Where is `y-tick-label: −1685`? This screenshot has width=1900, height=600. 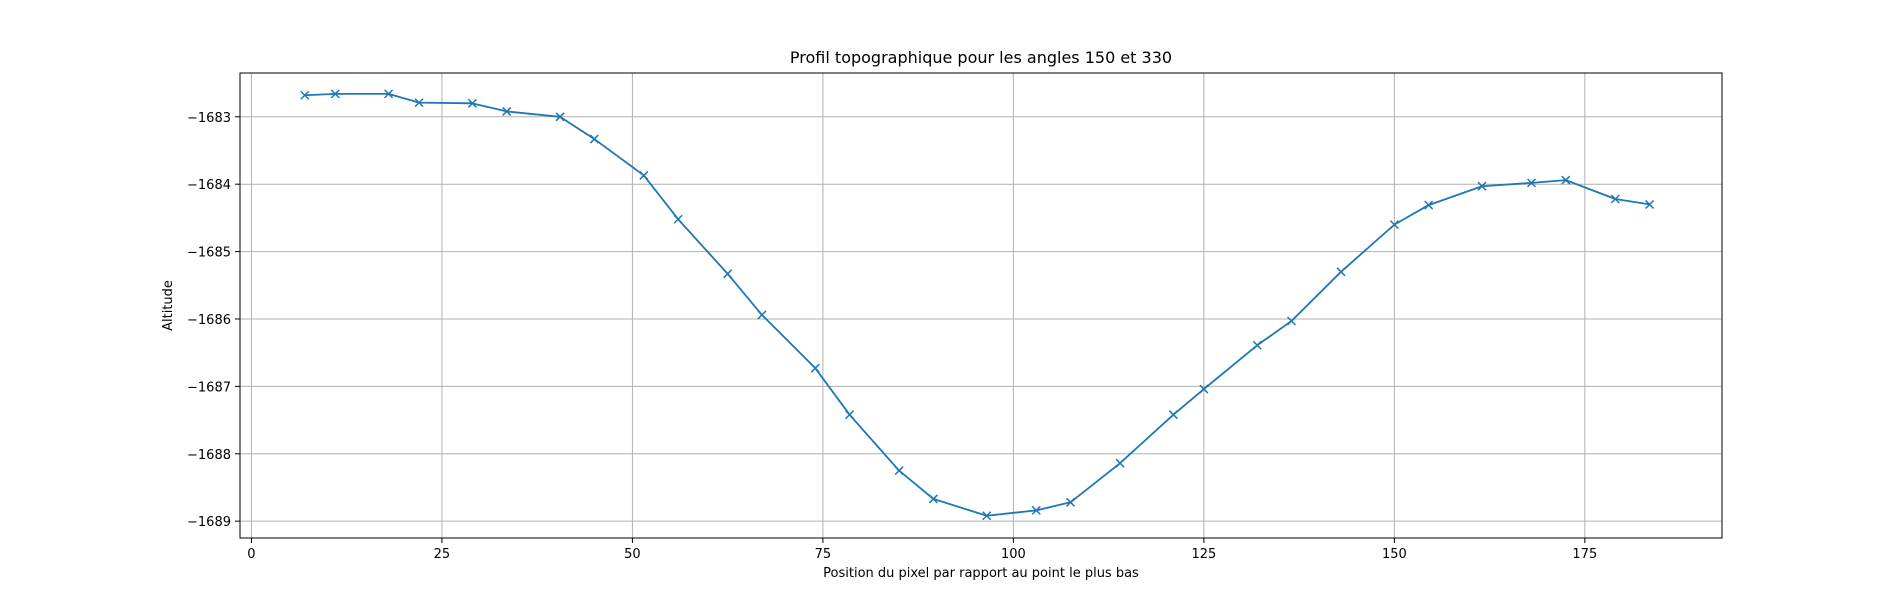
y-tick-label: −1685 is located at coordinates (209, 253).